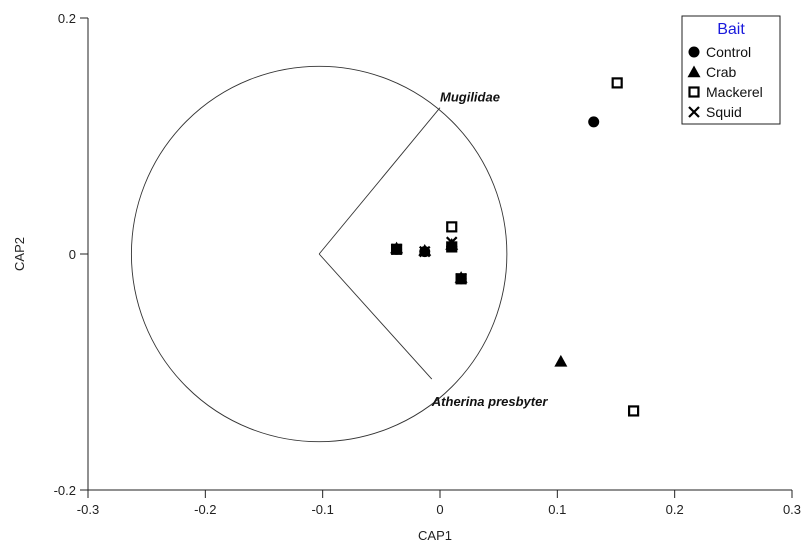 The height and width of the screenshot is (544, 802). I want to click on legend-label-control: Control, so click(728, 52).